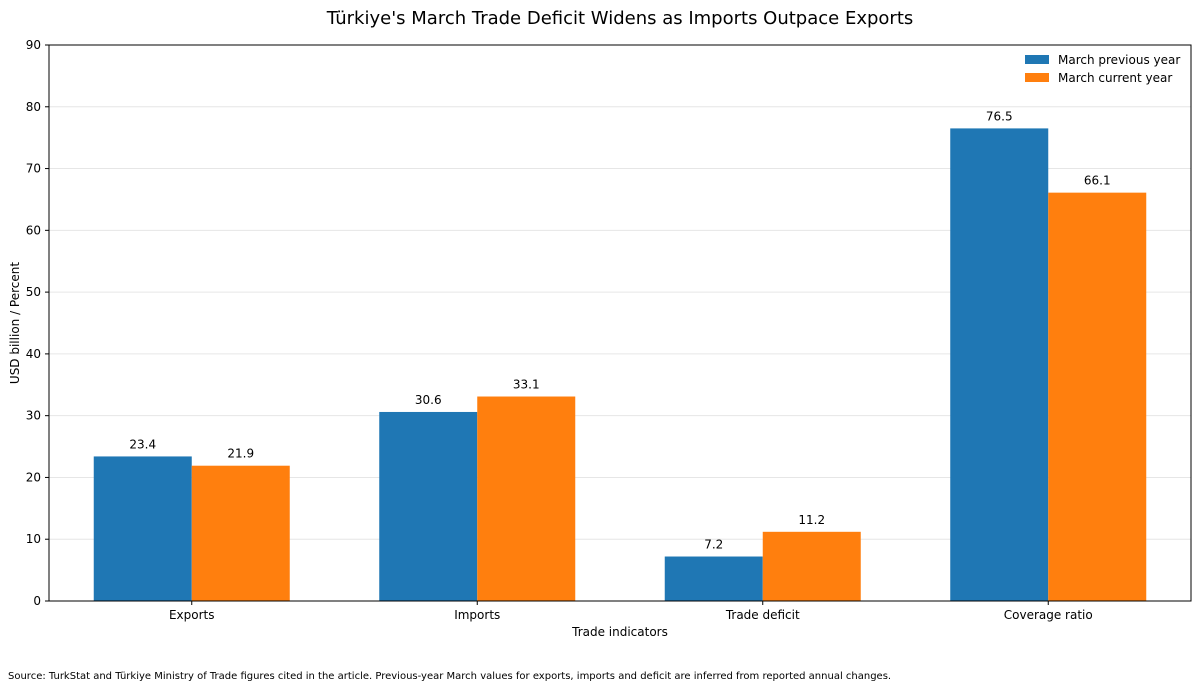  I want to click on x-tick-label: Trade deficit, so click(762, 615).